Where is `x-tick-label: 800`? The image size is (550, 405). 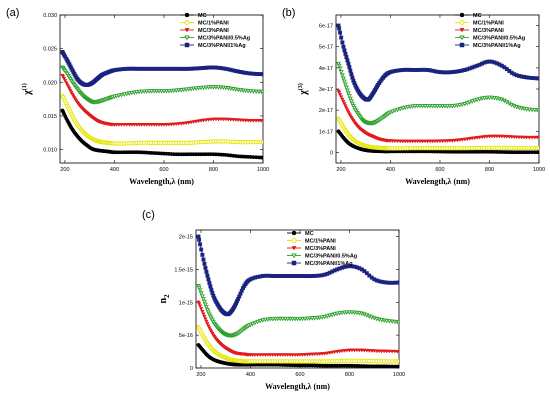 x-tick-label: 800 is located at coordinates (489, 170).